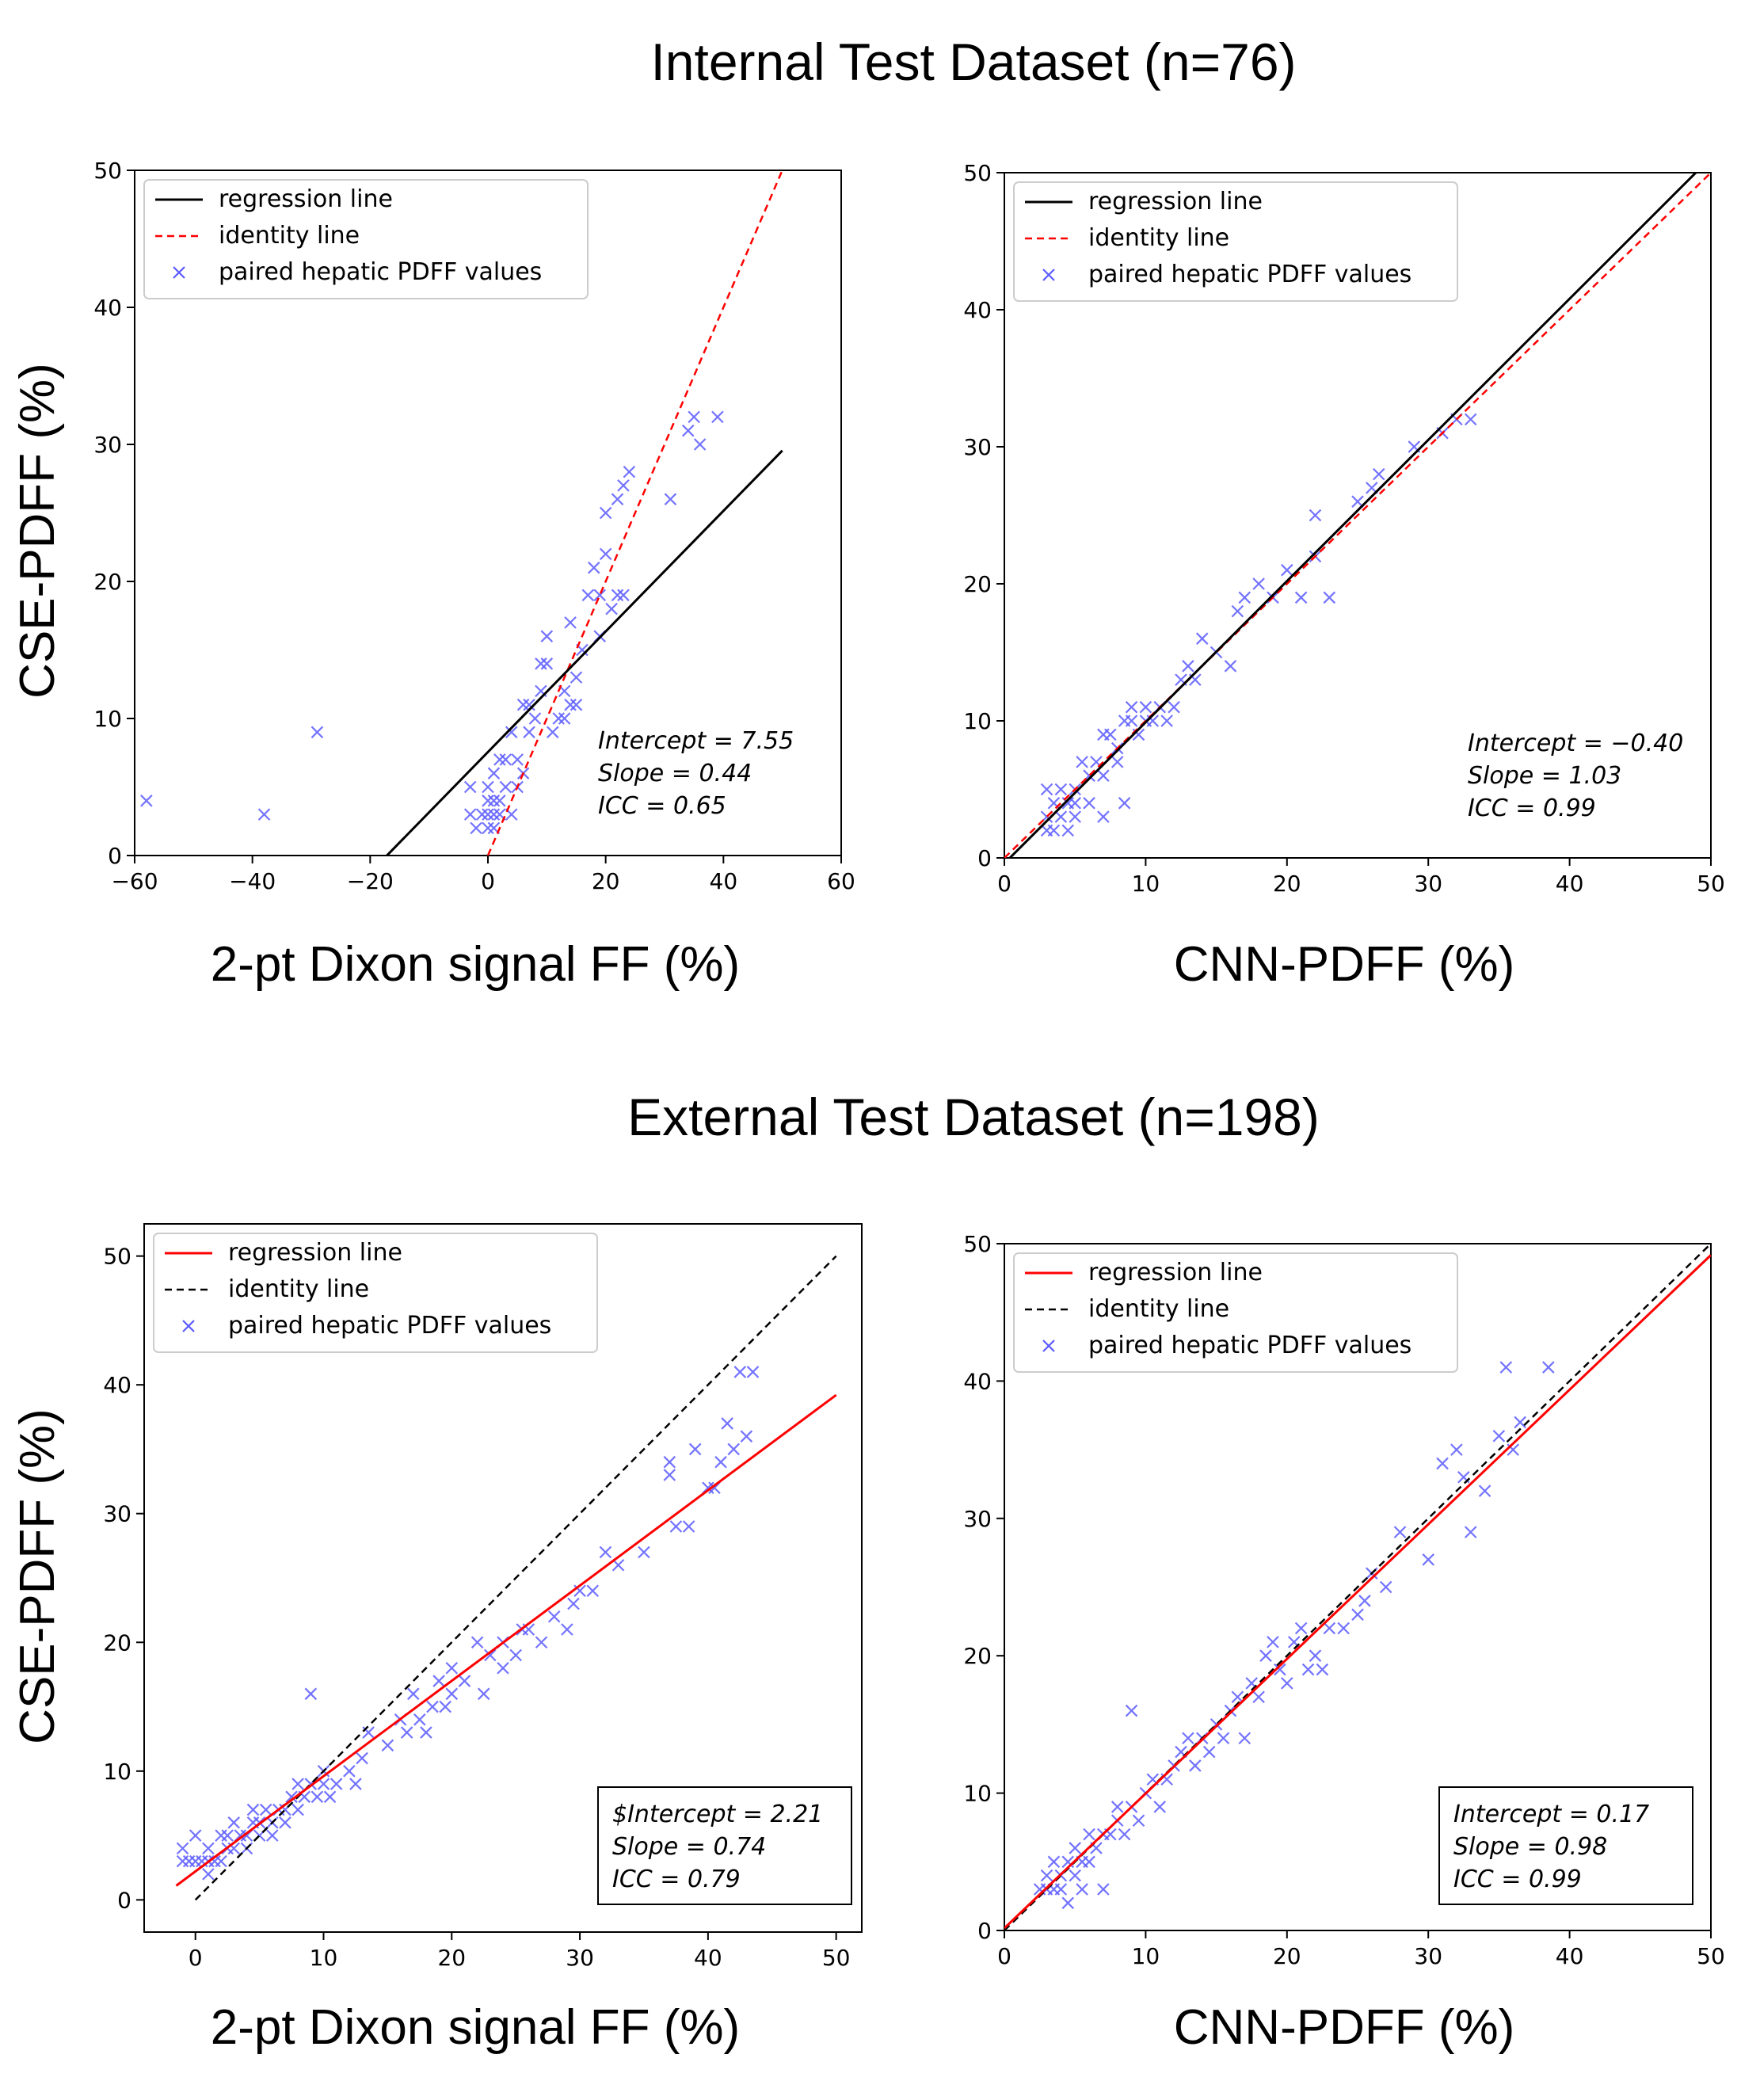  I want to click on x-tick-label: 40, so click(724, 881).